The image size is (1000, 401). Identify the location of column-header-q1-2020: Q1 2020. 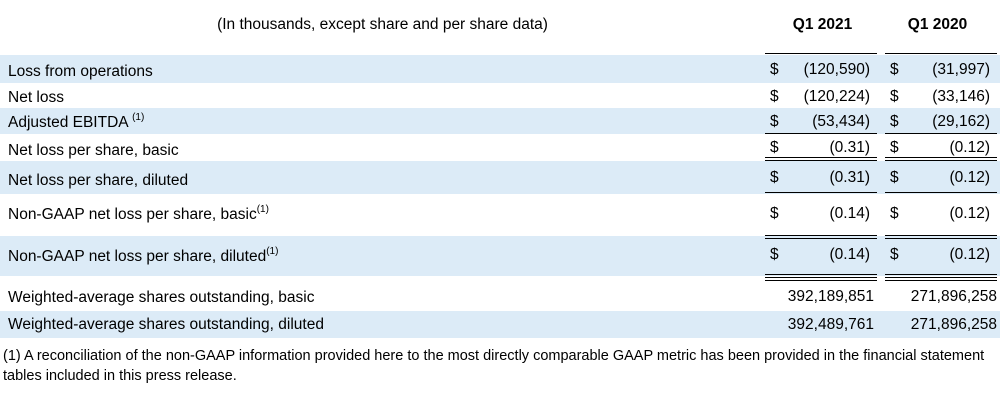
(937, 25).